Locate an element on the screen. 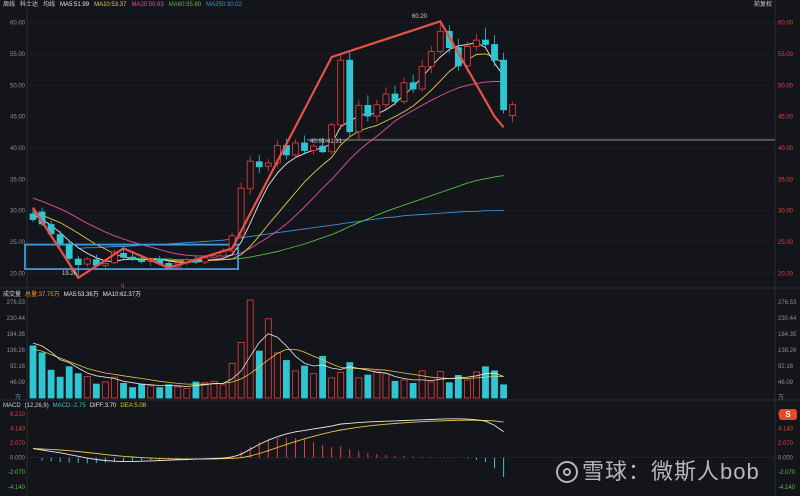 The image size is (800, 496). price-tick-right: 50.00 is located at coordinates (786, 86).